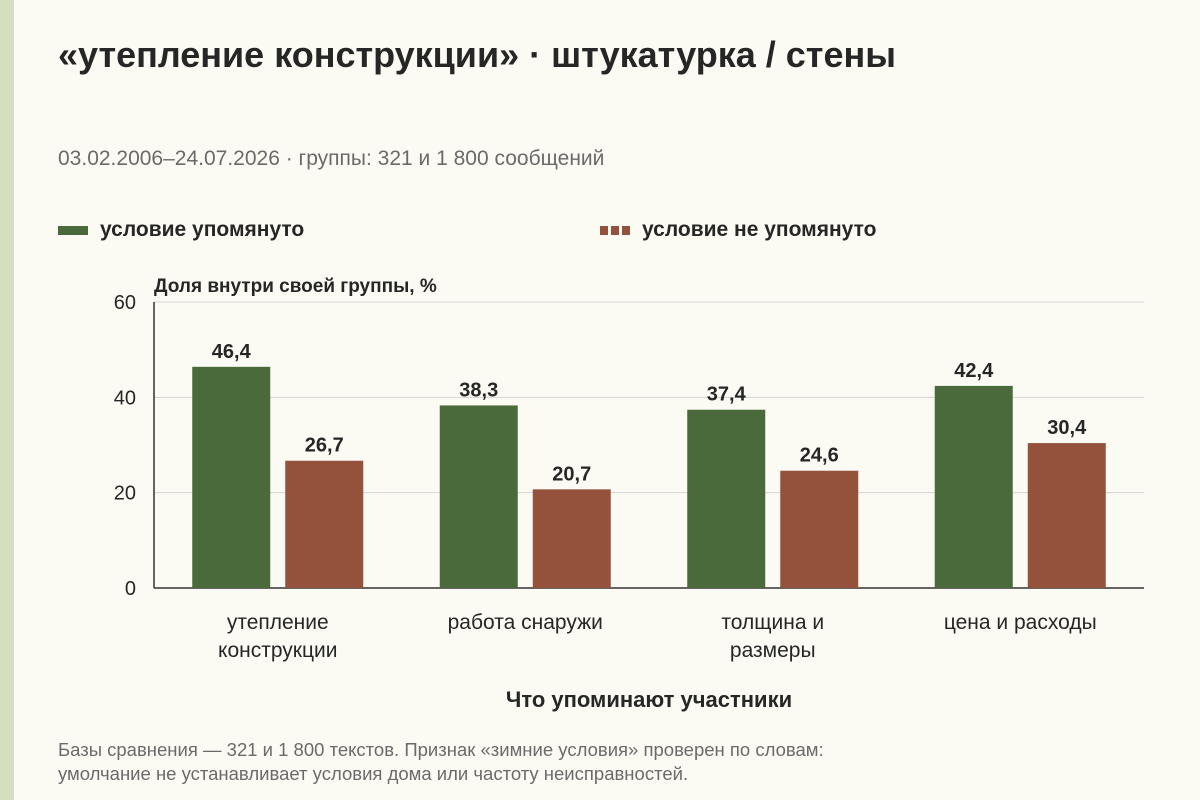 Image resolution: width=1200 pixels, height=800 pixels. Describe the element at coordinates (571, 474) in the screenshot. I see `data-label: 20,7` at that location.